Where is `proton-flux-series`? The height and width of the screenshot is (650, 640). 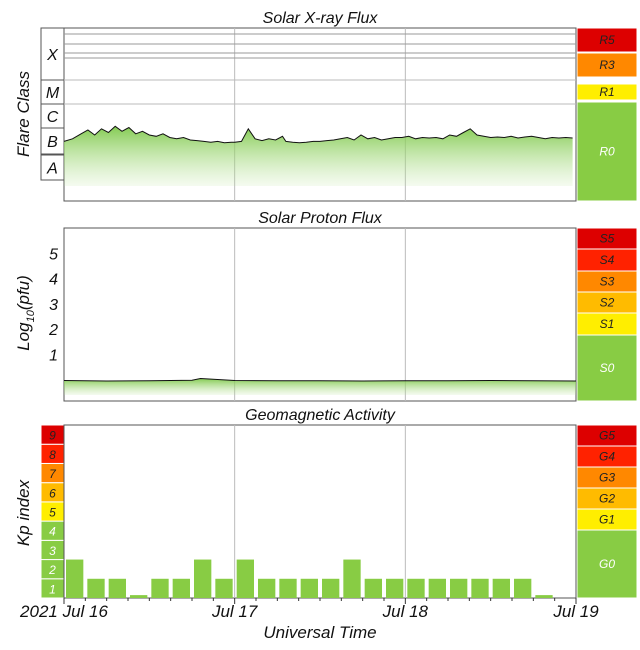 proton-flux-series is located at coordinates (320, 386).